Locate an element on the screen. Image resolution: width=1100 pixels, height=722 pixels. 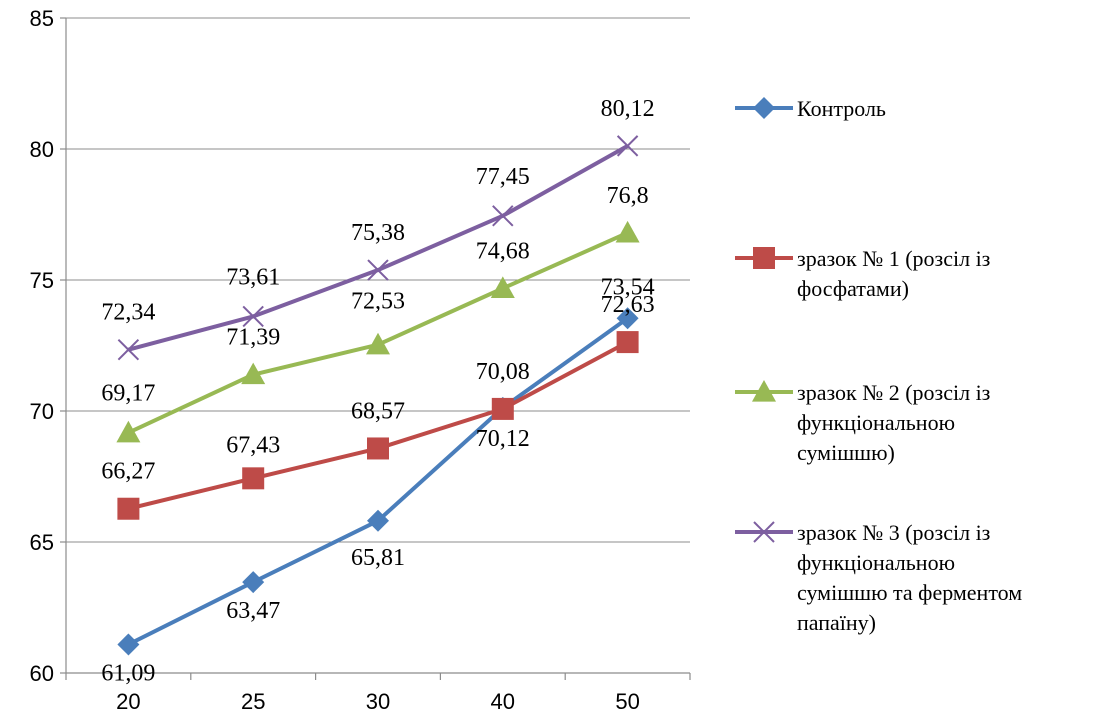
y-tick-label: 60 is located at coordinates (42, 673).